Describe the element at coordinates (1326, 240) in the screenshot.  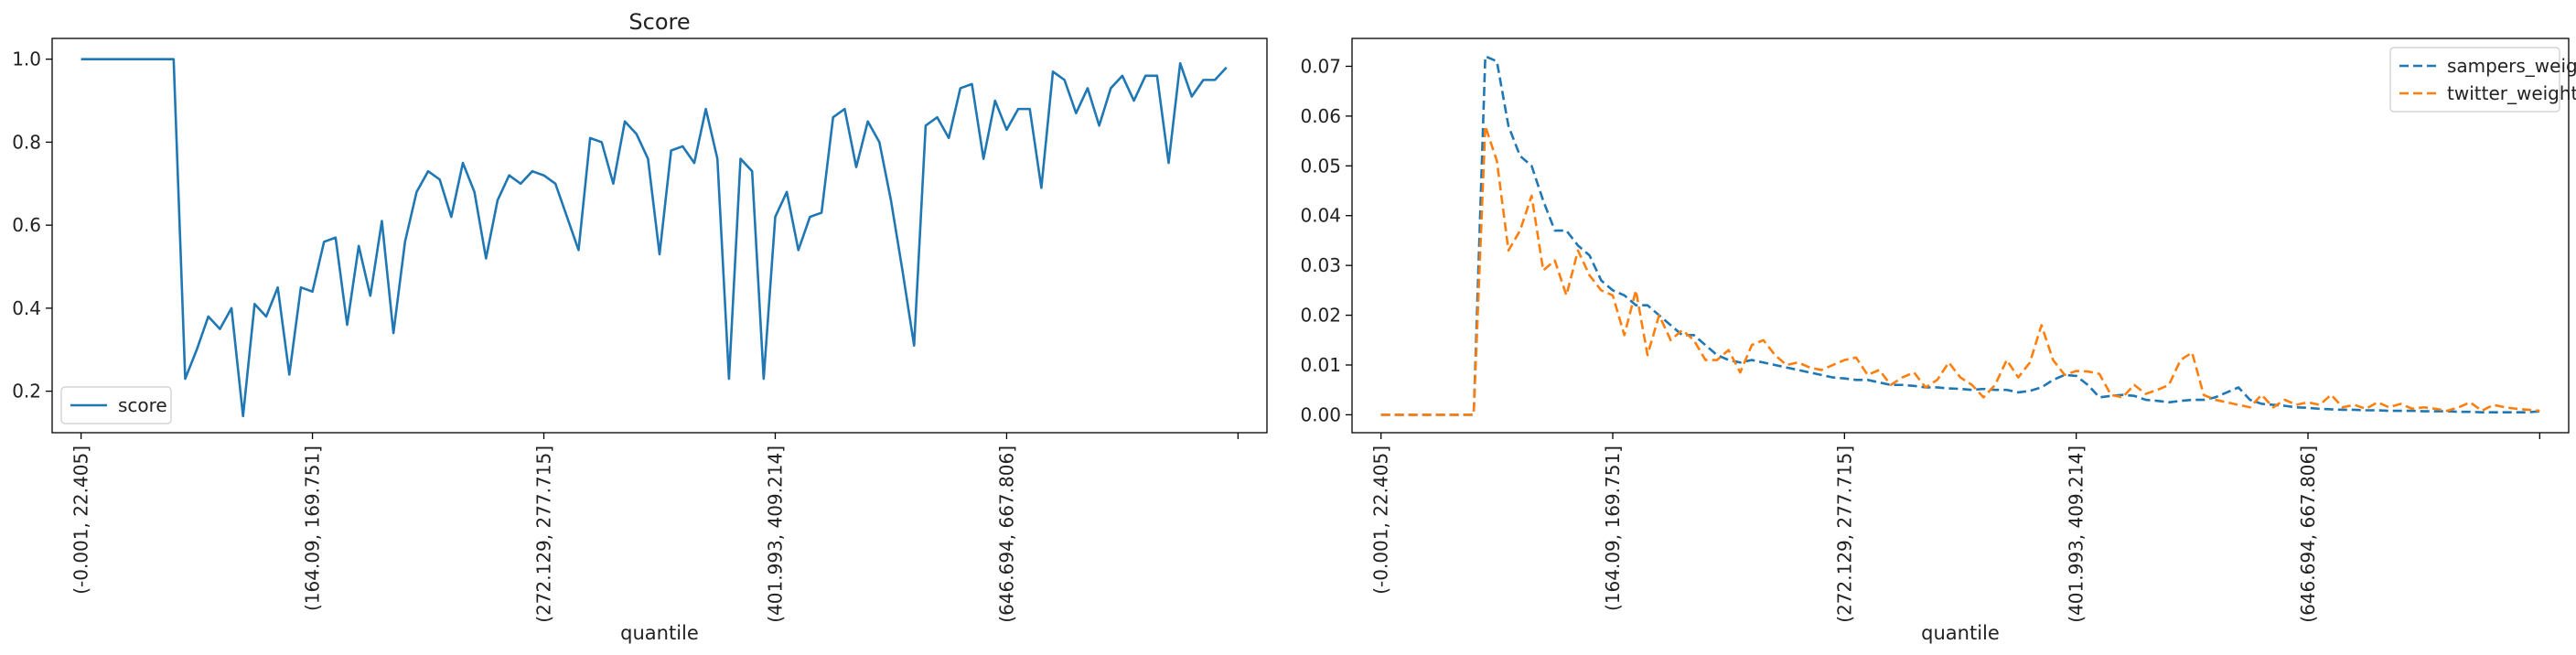
I see `y-axis-weight: 0.00 0.01 0.02 0.03 0.04 0.05 0.06 0.07` at that location.